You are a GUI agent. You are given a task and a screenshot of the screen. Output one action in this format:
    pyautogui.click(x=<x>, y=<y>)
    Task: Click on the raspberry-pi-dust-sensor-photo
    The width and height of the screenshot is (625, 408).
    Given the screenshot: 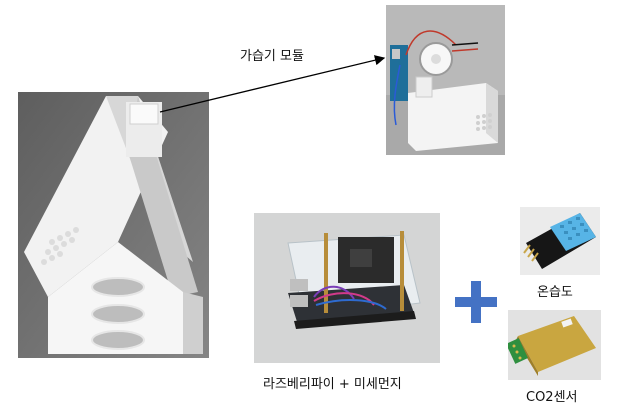 What is the action you would take?
    pyautogui.click(x=347, y=288)
    